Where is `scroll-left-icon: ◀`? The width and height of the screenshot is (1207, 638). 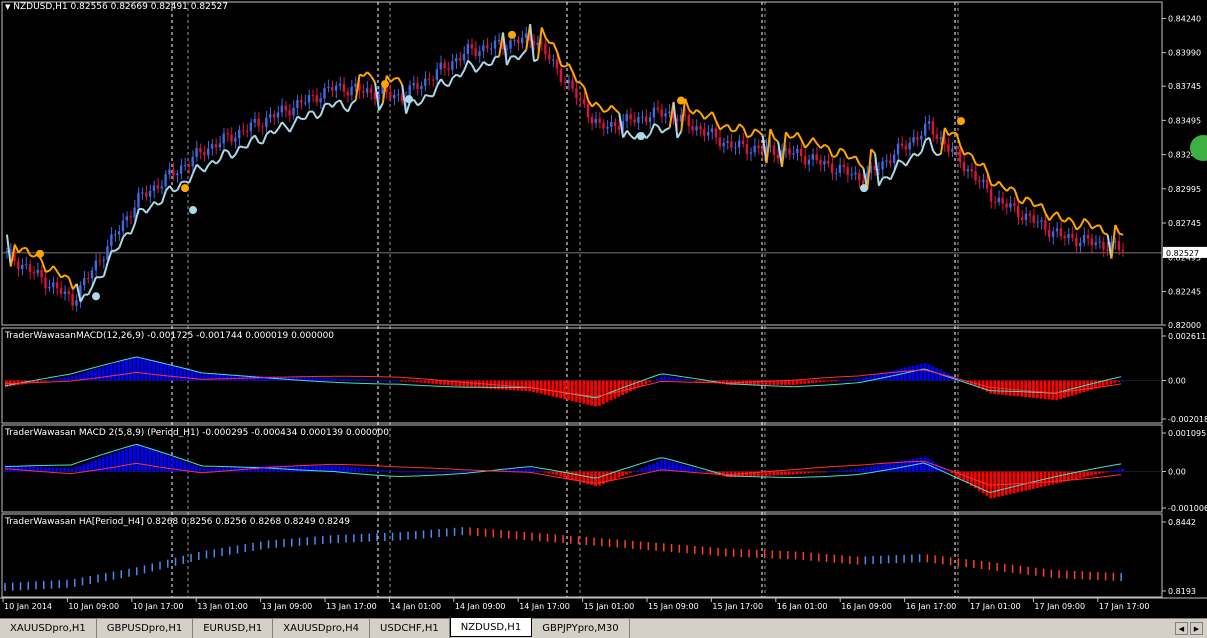
scroll-left-icon: ◀ is located at coordinates (1181, 628).